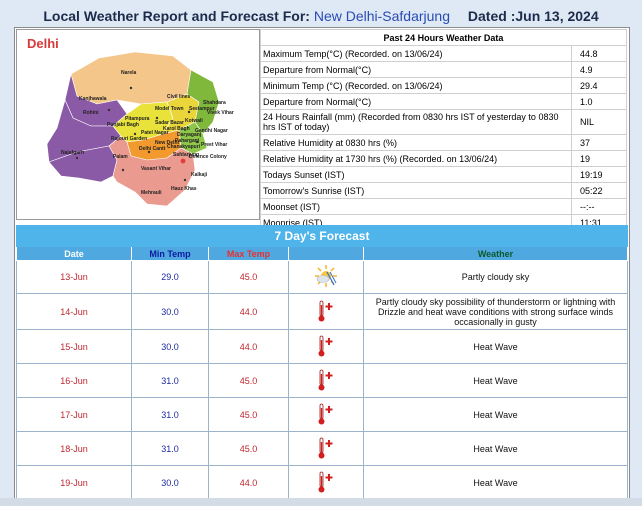 Image resolution: width=642 pixels, height=506 pixels. I want to click on map-label-paharganj: Paharganj, so click(187, 141).